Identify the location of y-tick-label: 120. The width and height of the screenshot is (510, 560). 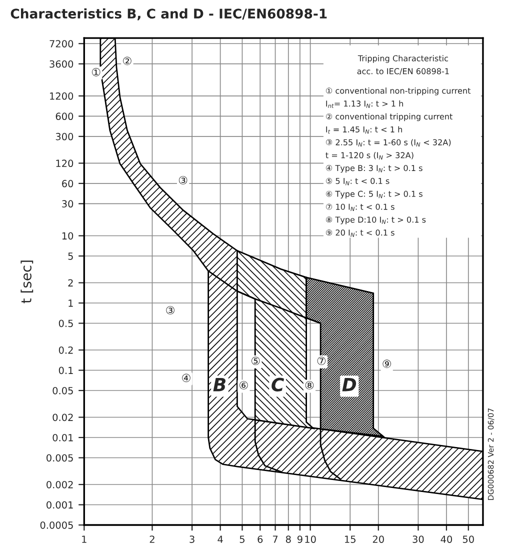
(65, 164).